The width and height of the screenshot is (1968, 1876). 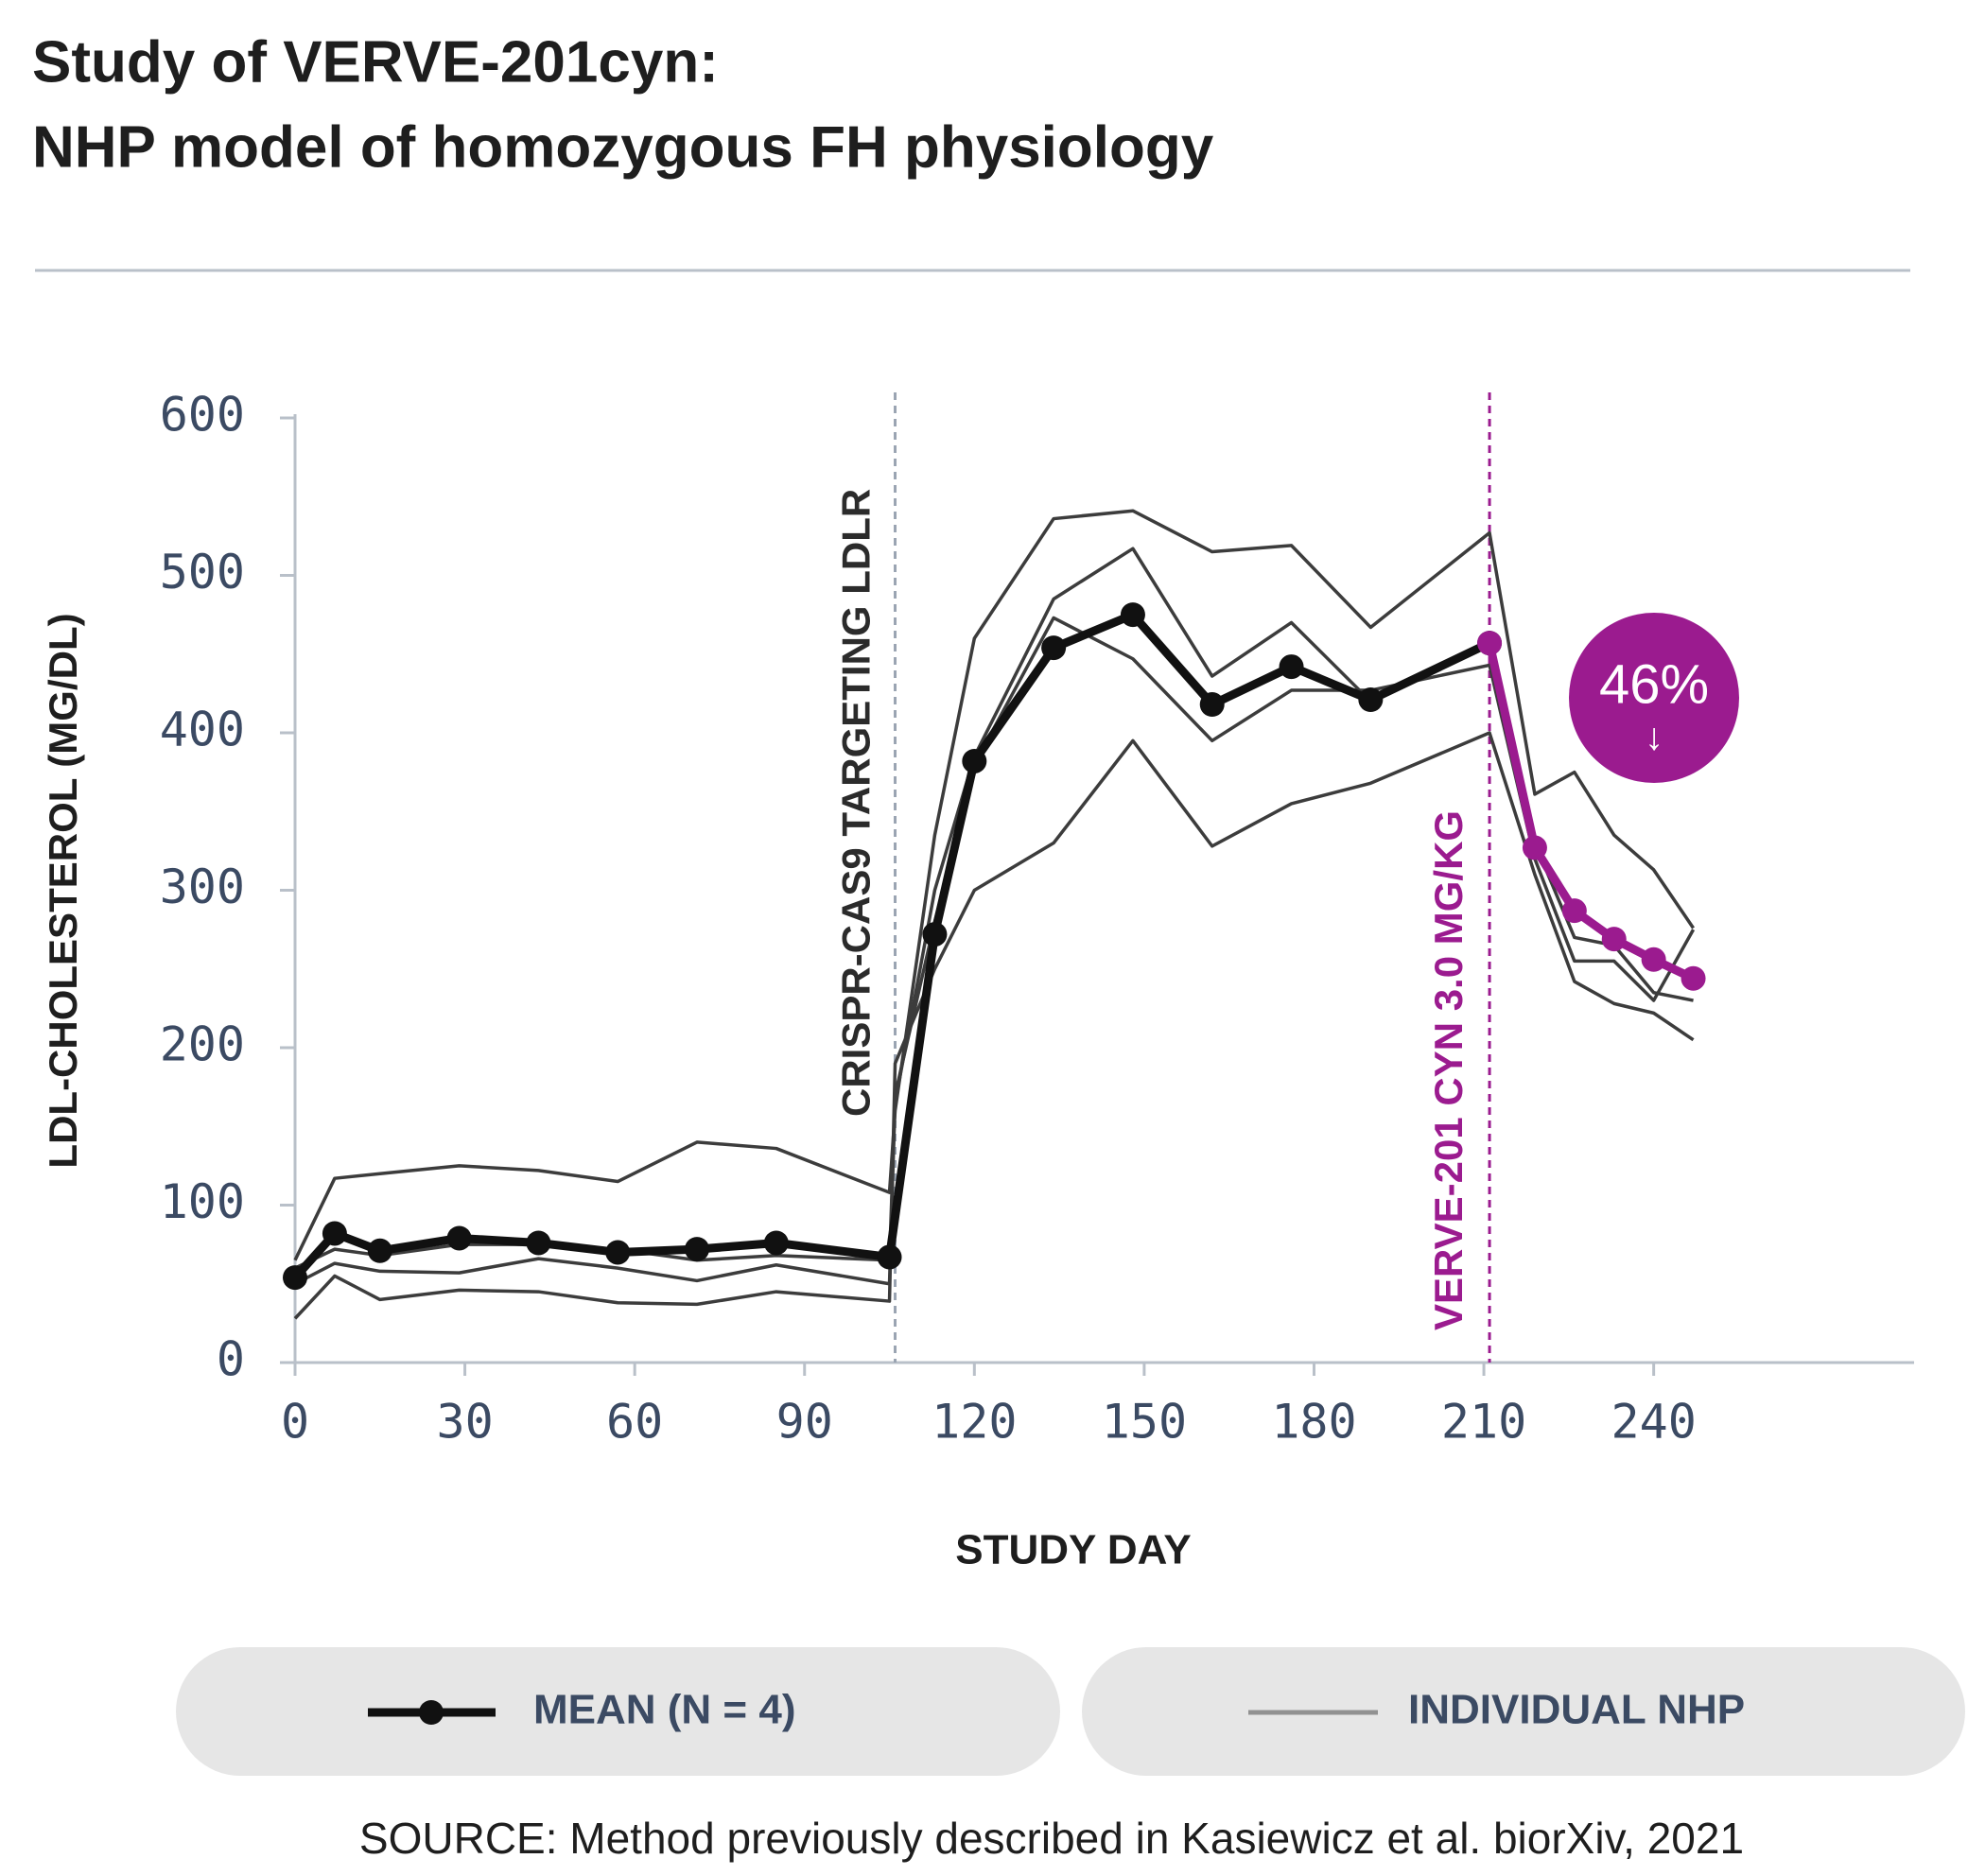 I want to click on chart-title: Study of VERVE-201cyn:, so click(x=375, y=62).